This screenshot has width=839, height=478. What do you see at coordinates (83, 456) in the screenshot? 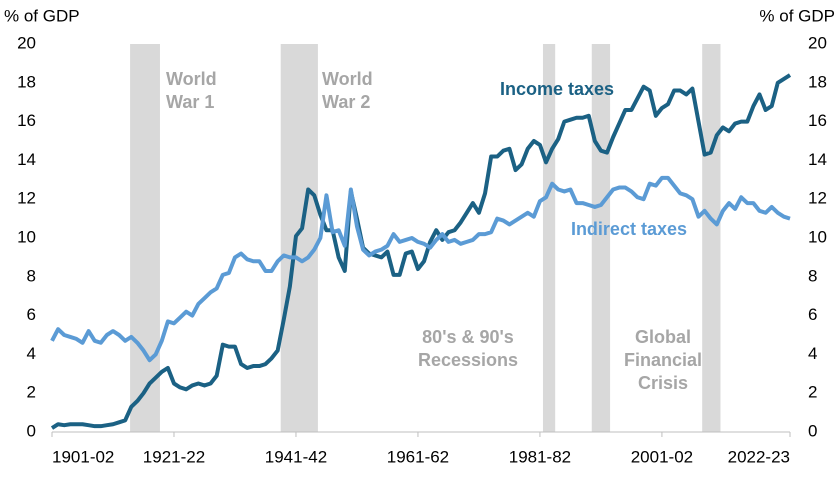
I see `x-tick-label: 1901-02` at bounding box center [83, 456].